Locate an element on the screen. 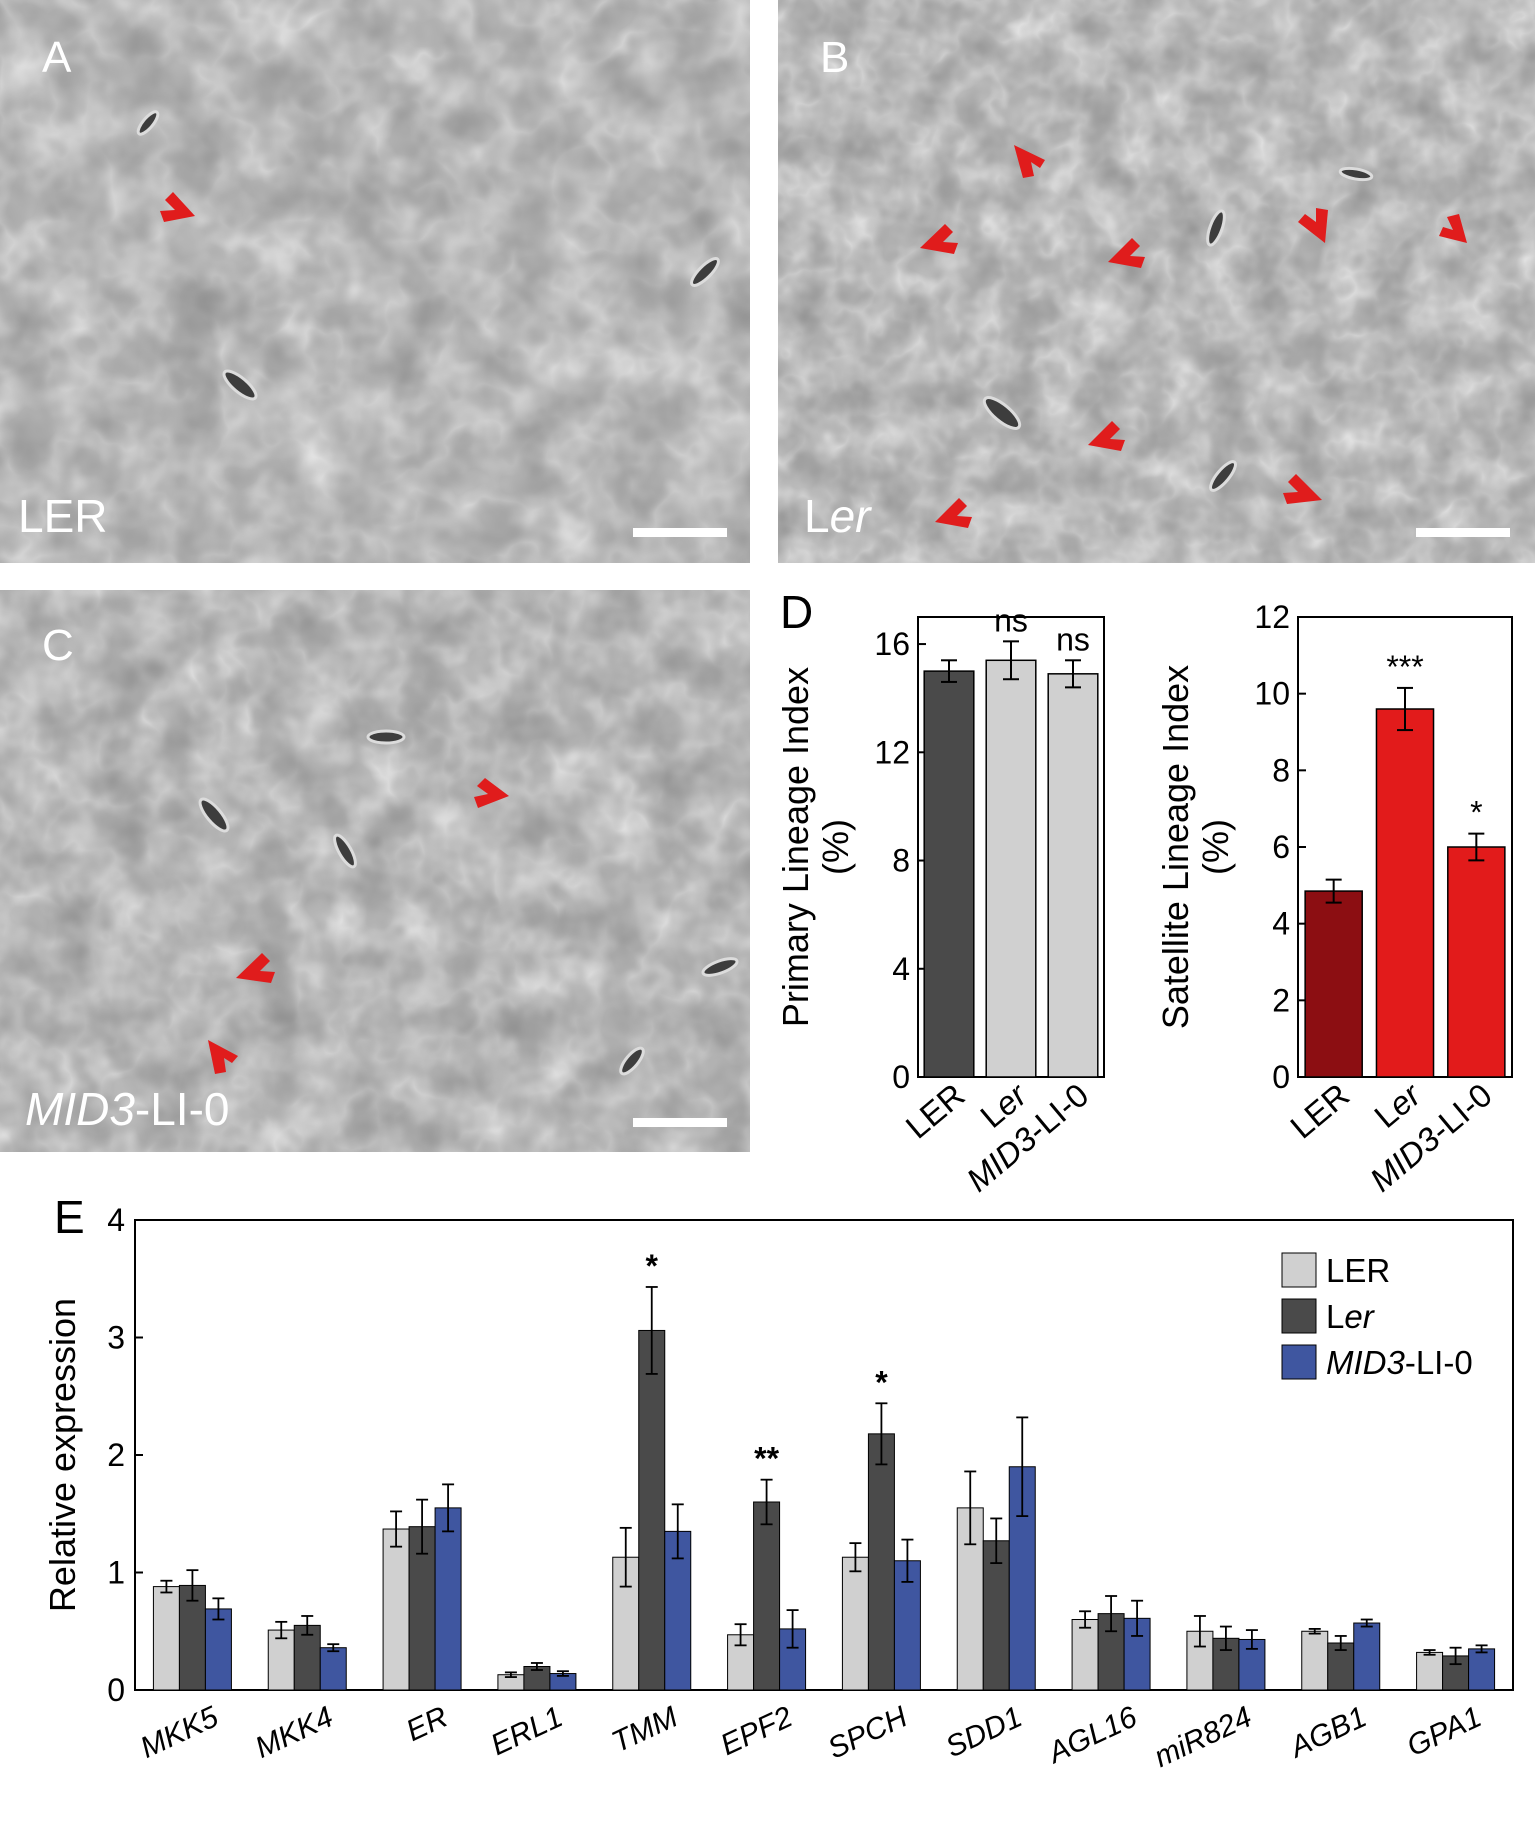 The width and height of the screenshot is (1535, 1822). significance-label: ** is located at coordinates (766, 1459).